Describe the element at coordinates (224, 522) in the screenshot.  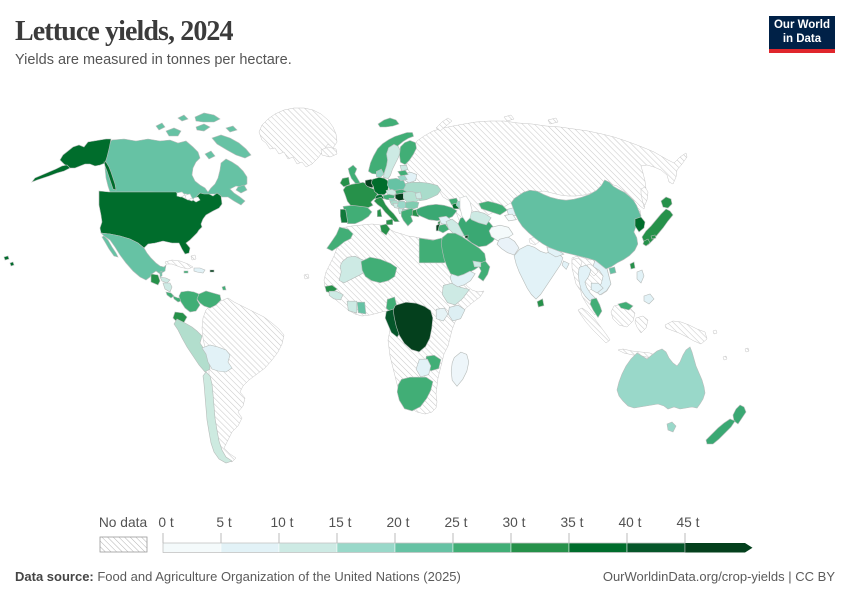
I see `svg-text: 5 t` at that location.